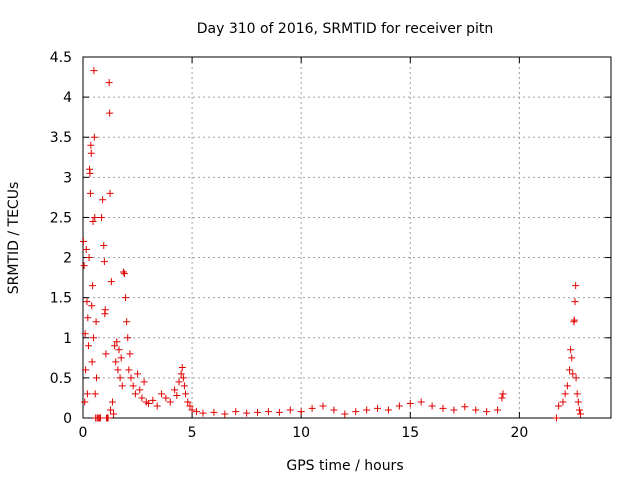 The image size is (640, 480). Describe the element at coordinates (67, 419) in the screenshot. I see `y-tick-label: 0` at that location.